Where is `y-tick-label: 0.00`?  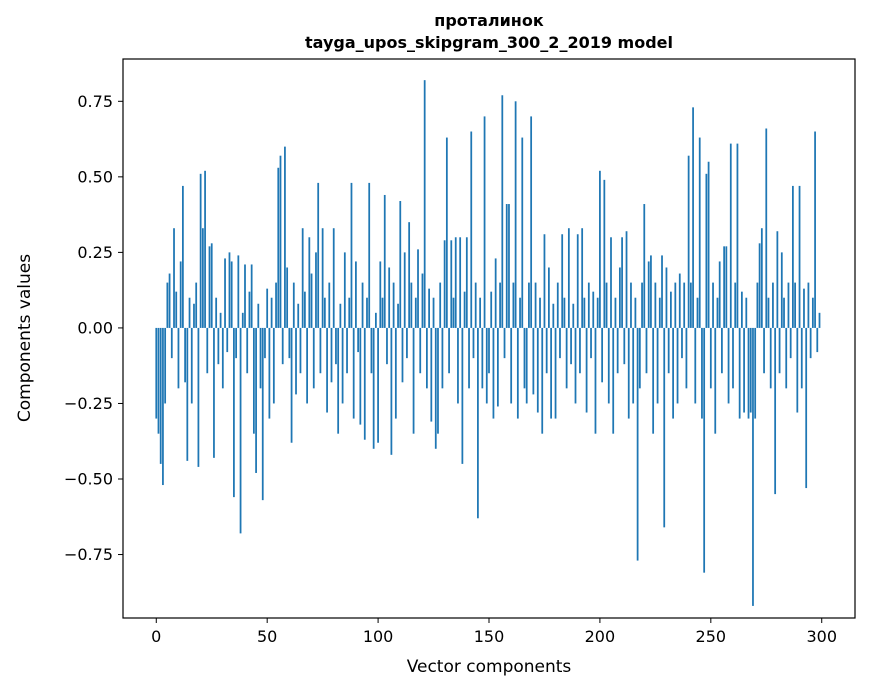 y-tick-label: 0.00 is located at coordinates (95, 327).